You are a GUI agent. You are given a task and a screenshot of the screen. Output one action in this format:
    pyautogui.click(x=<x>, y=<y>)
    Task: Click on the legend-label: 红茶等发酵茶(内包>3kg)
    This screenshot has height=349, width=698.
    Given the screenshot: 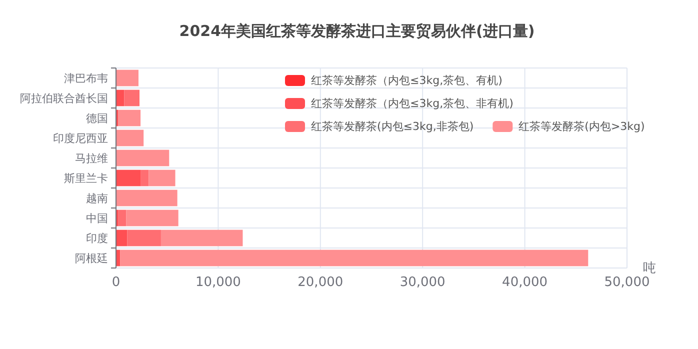 What is the action you would take?
    pyautogui.click(x=581, y=126)
    